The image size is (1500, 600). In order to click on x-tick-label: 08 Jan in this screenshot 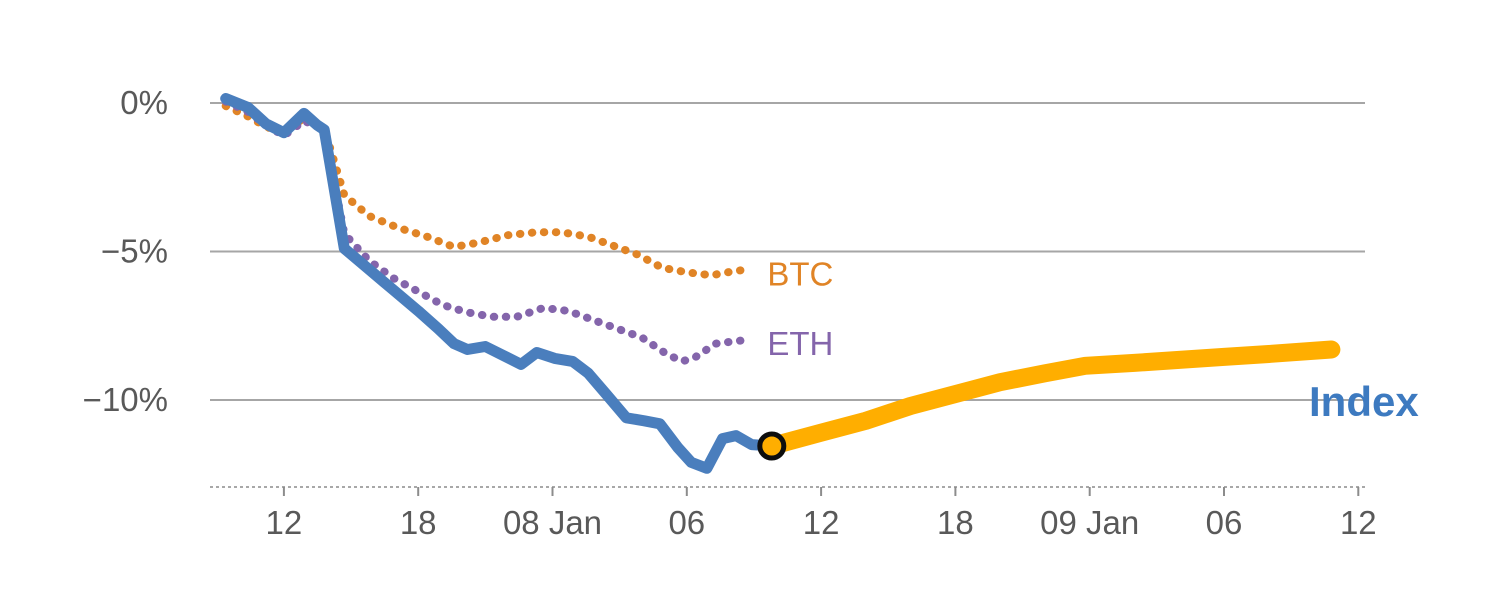, I will do `click(552, 522)`.